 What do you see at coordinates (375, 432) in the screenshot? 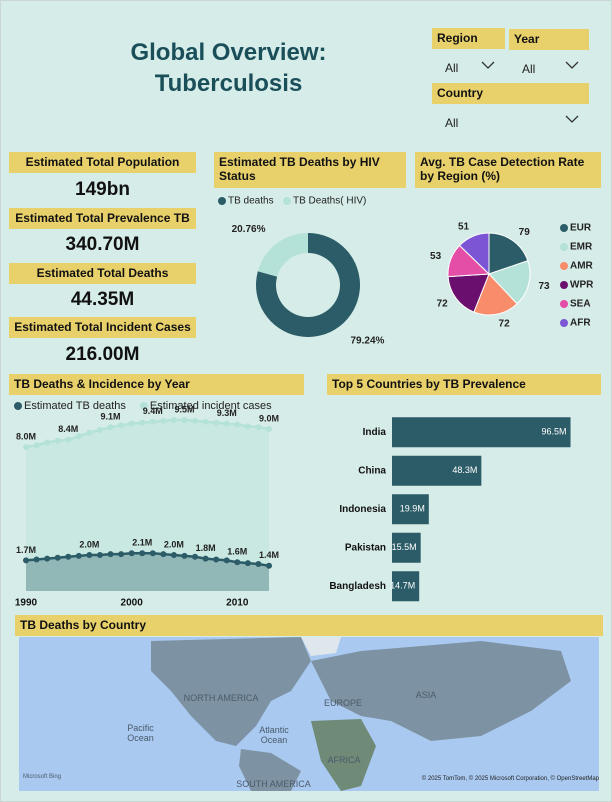
I see `y-tick-label: India` at bounding box center [375, 432].